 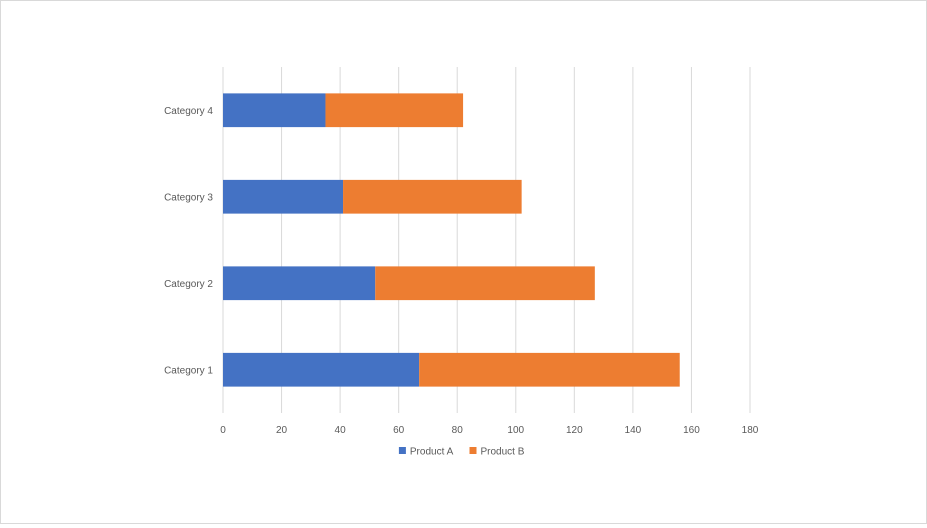 I want to click on x-tick-label: 20, so click(x=282, y=430).